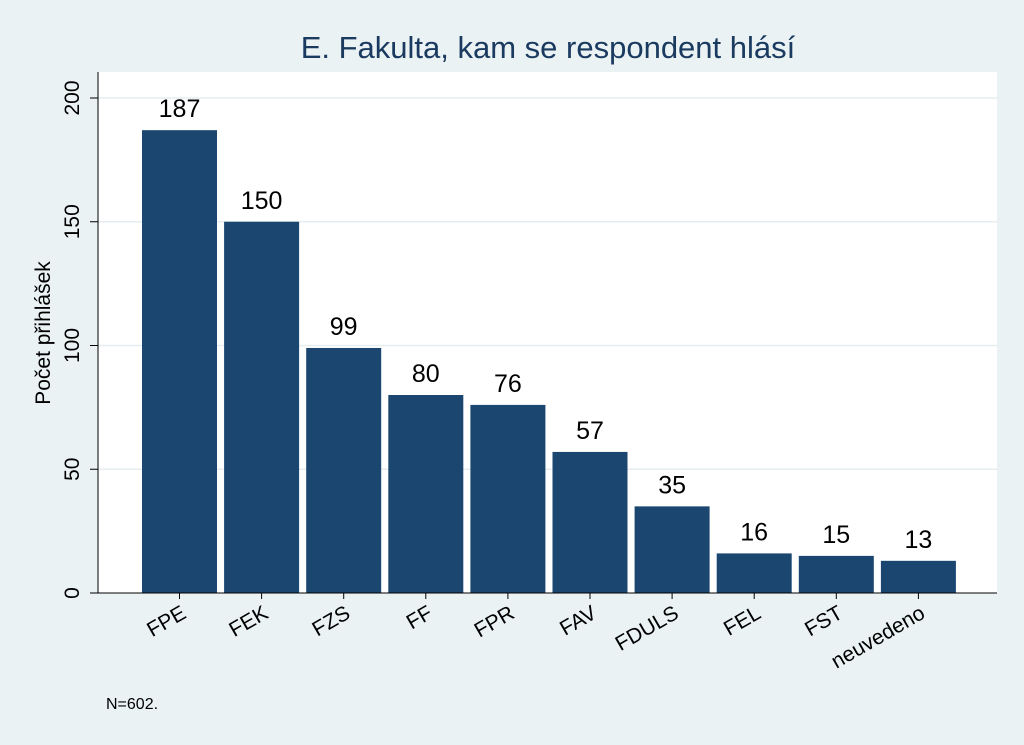 This screenshot has width=1024, height=745. Describe the element at coordinates (426, 494) in the screenshot. I see `bar-ff` at that location.